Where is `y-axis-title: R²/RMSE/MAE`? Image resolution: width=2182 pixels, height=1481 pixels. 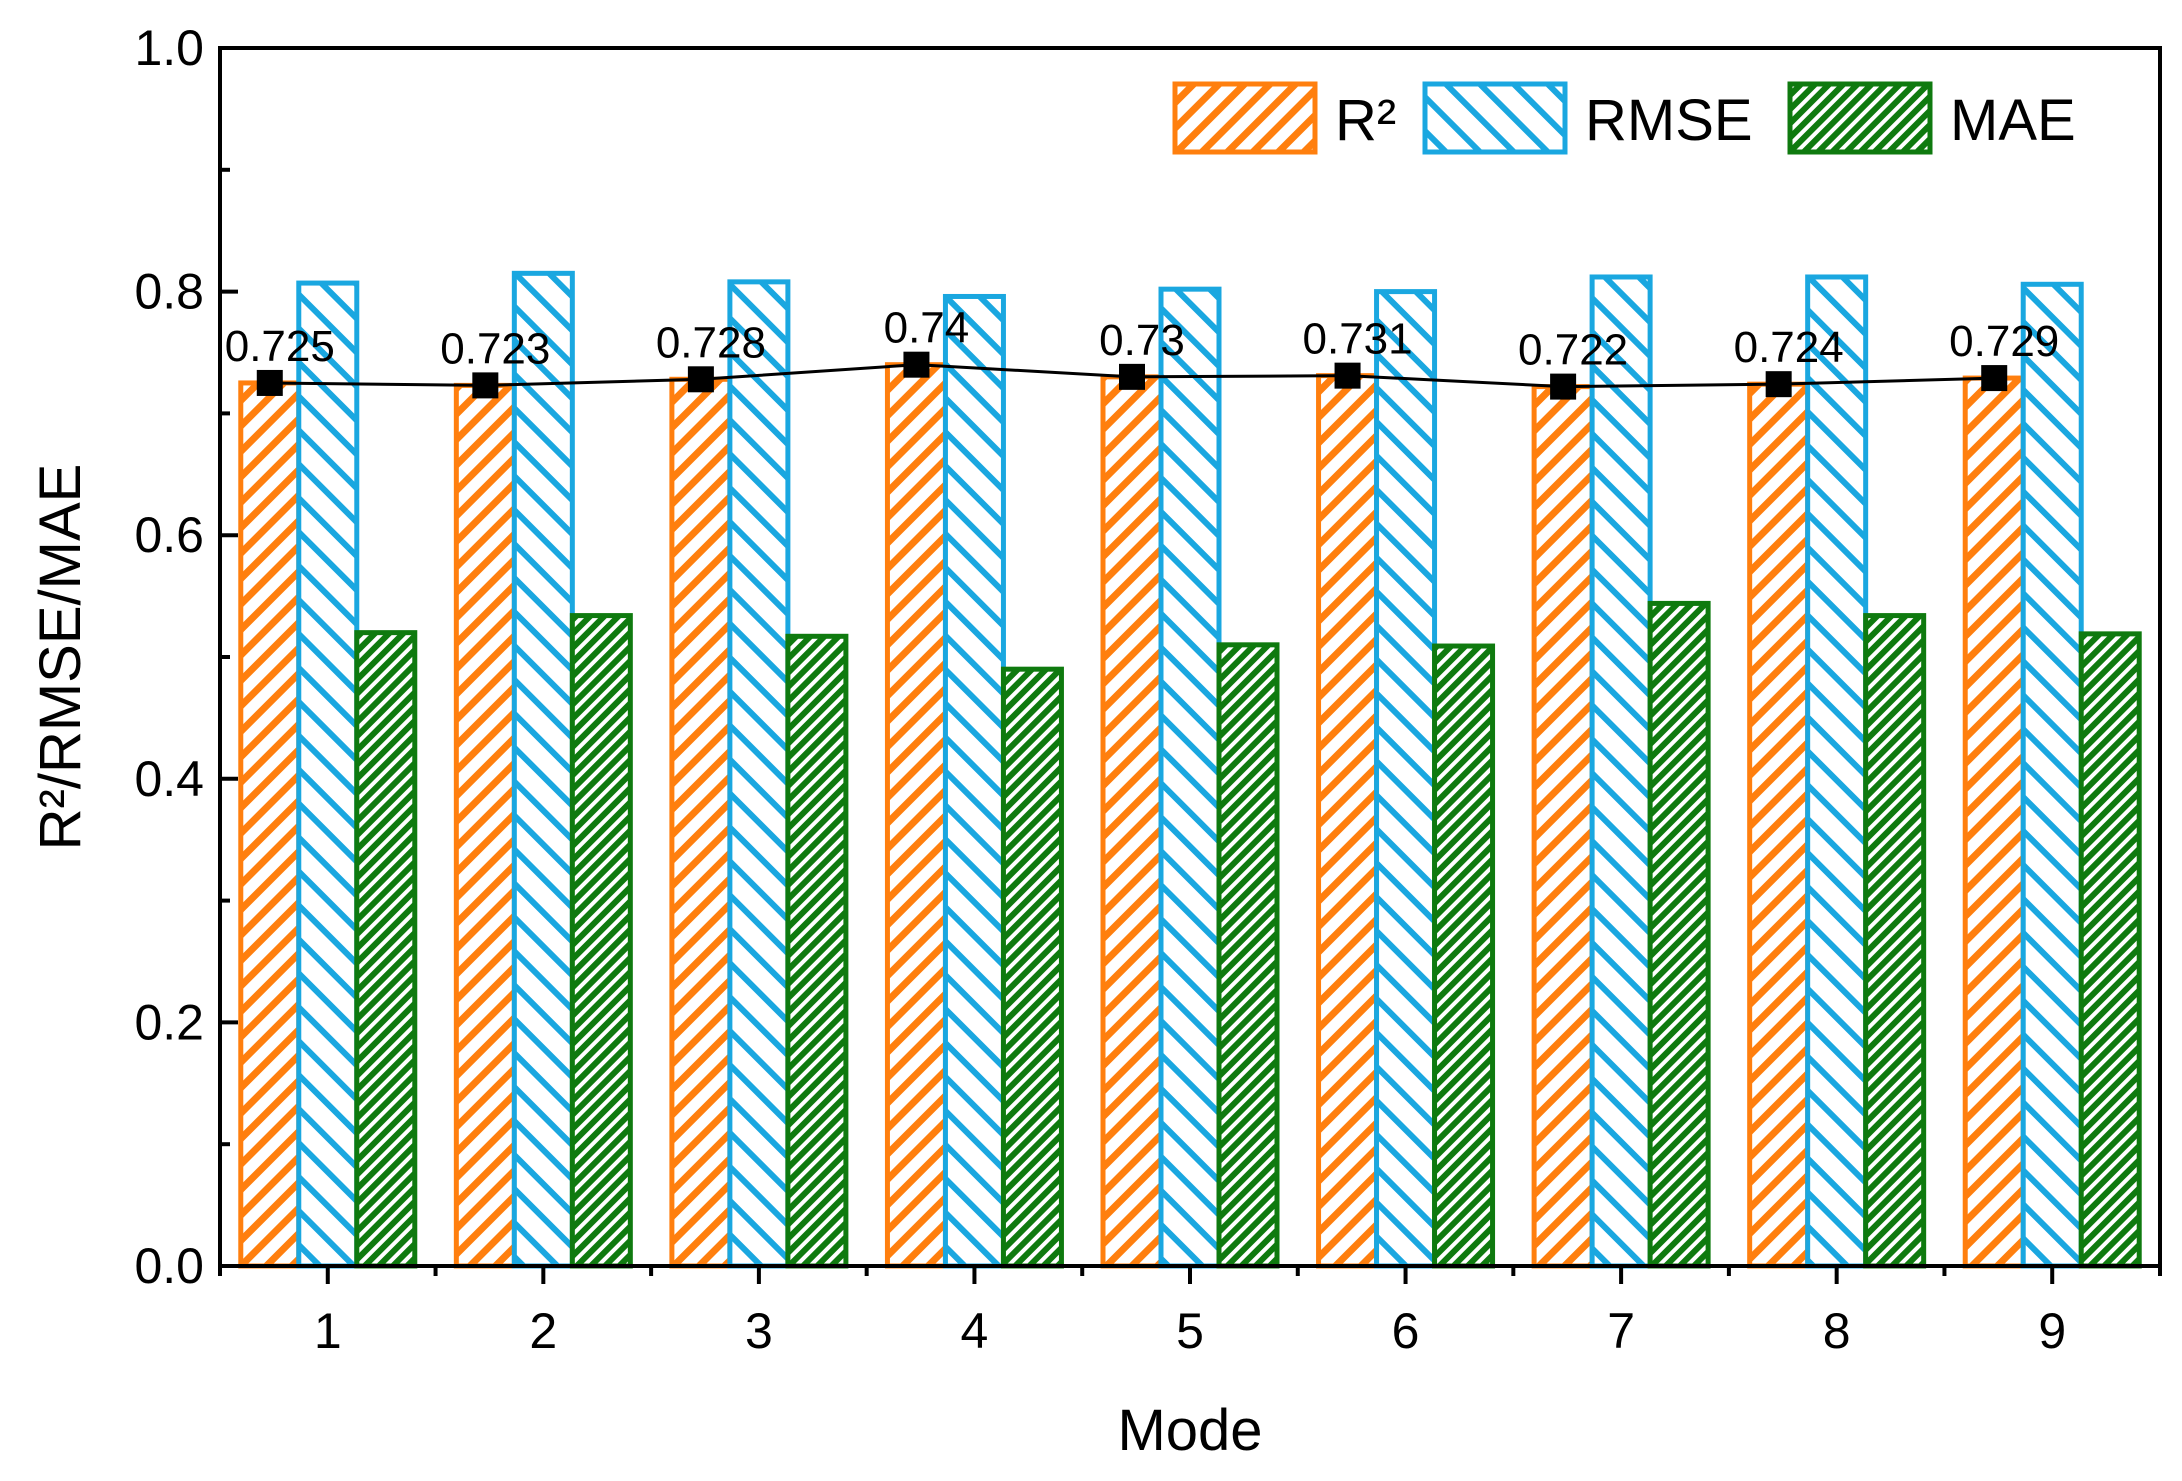
y-axis-title: R²/RMSE/MAE is located at coordinates (60, 657).